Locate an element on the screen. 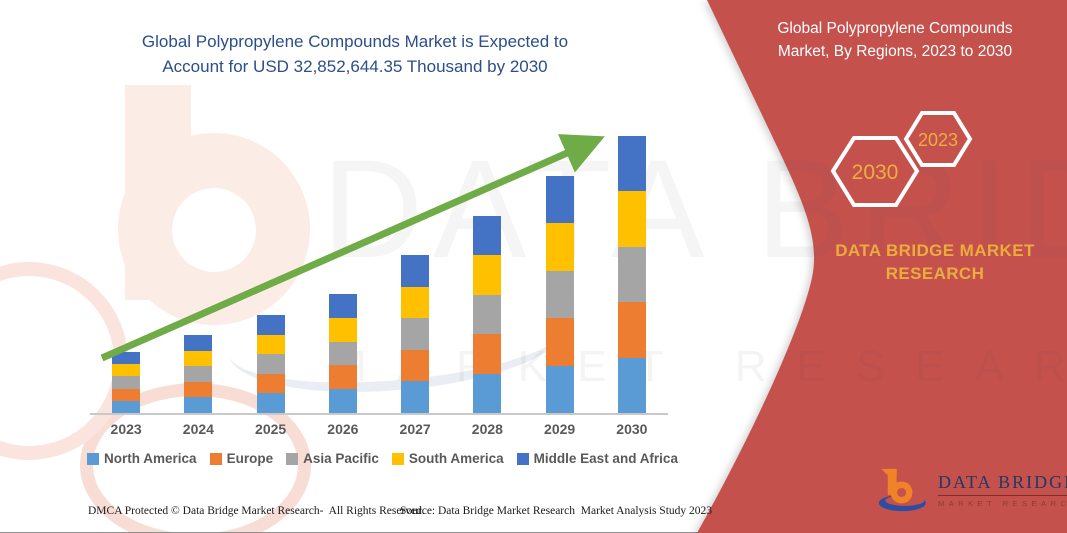  bar-2029 is located at coordinates (560, 274).